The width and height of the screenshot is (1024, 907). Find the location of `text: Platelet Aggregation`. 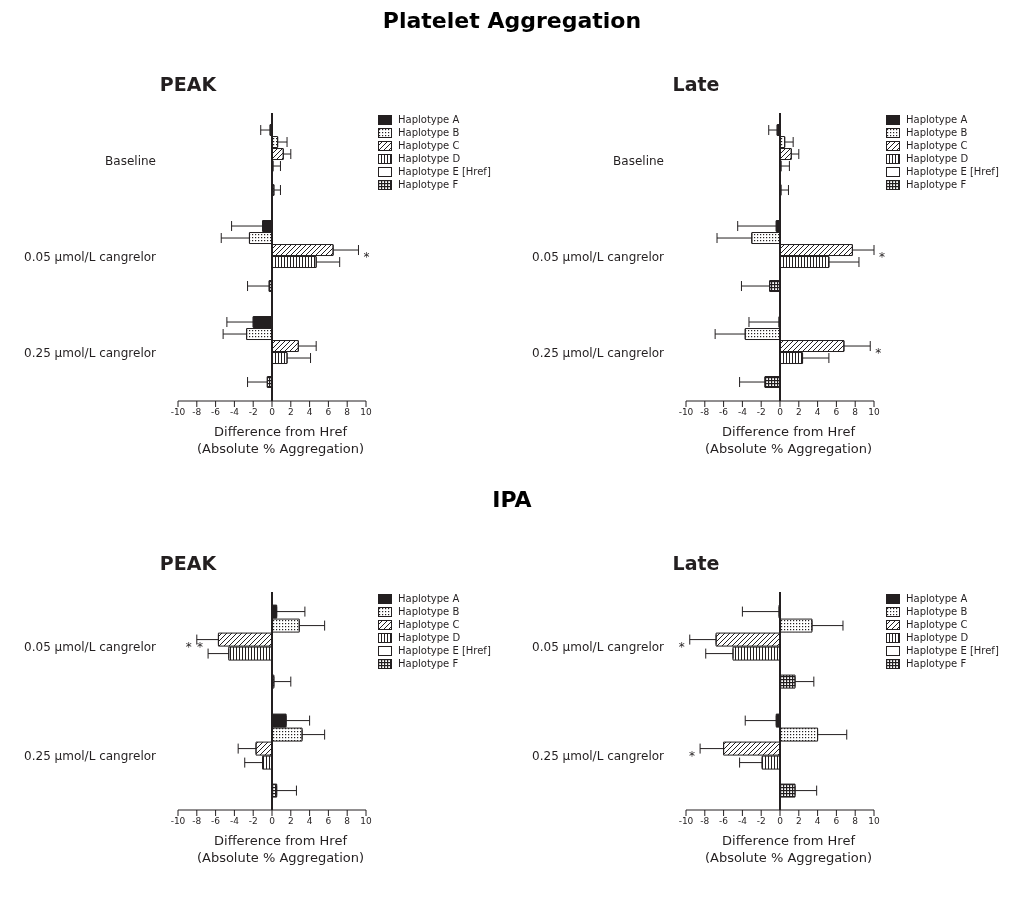

text: Platelet Aggregation is located at coordinates (512, 20).